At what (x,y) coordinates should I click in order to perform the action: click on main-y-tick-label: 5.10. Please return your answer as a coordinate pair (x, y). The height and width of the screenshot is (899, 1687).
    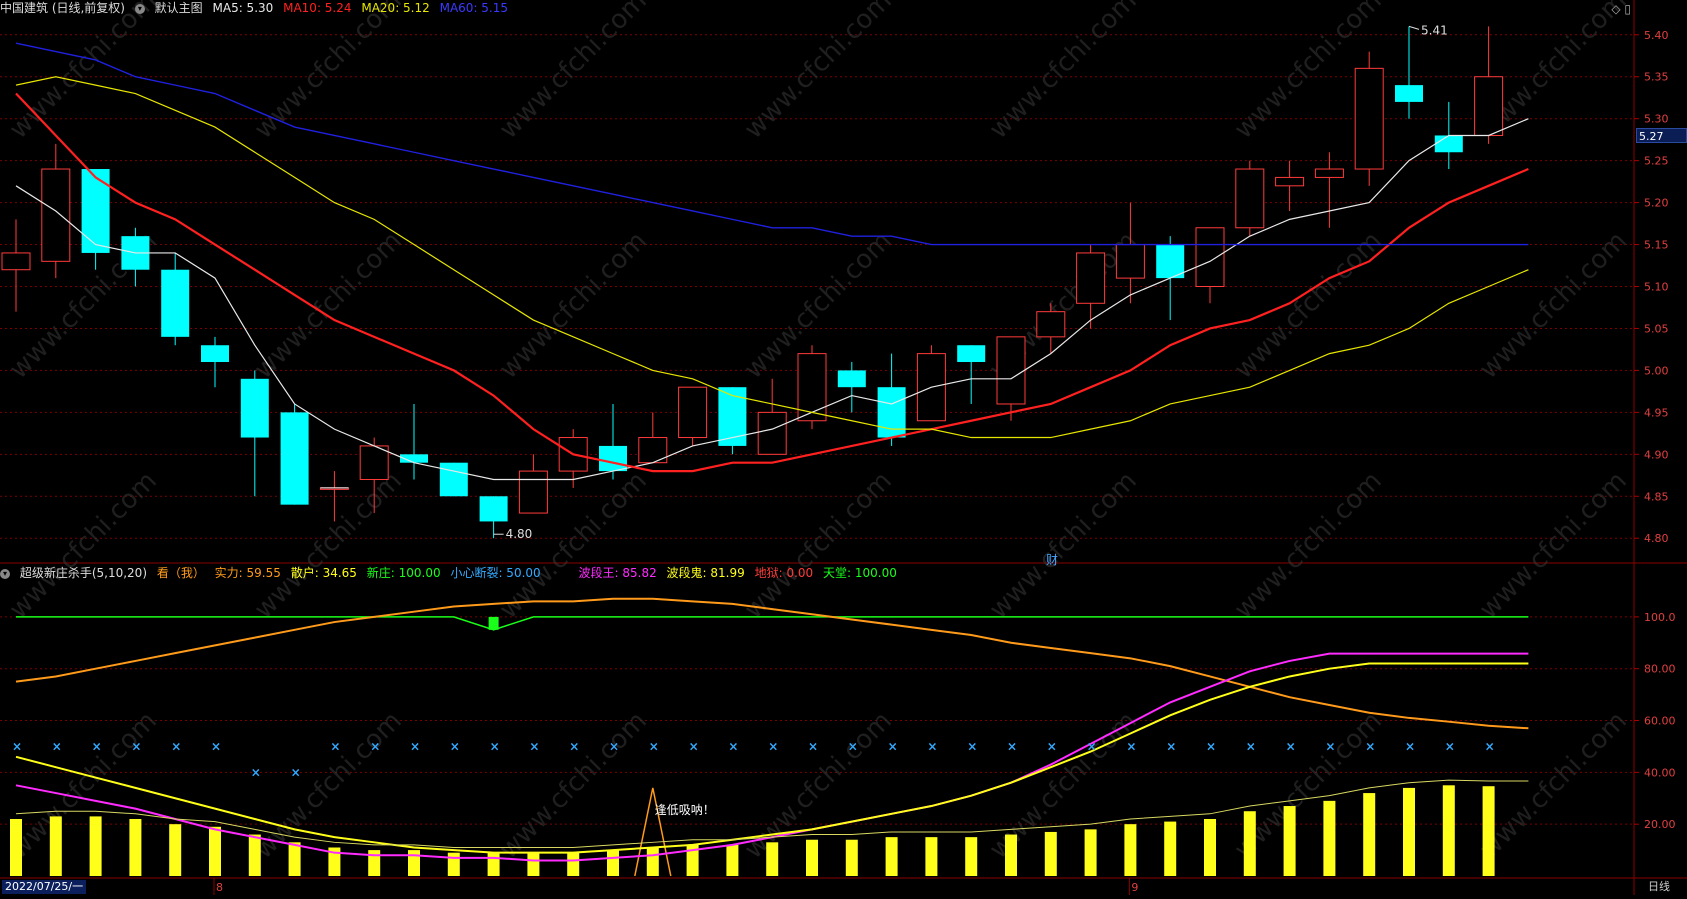
    Looking at the image, I should click on (1656, 287).